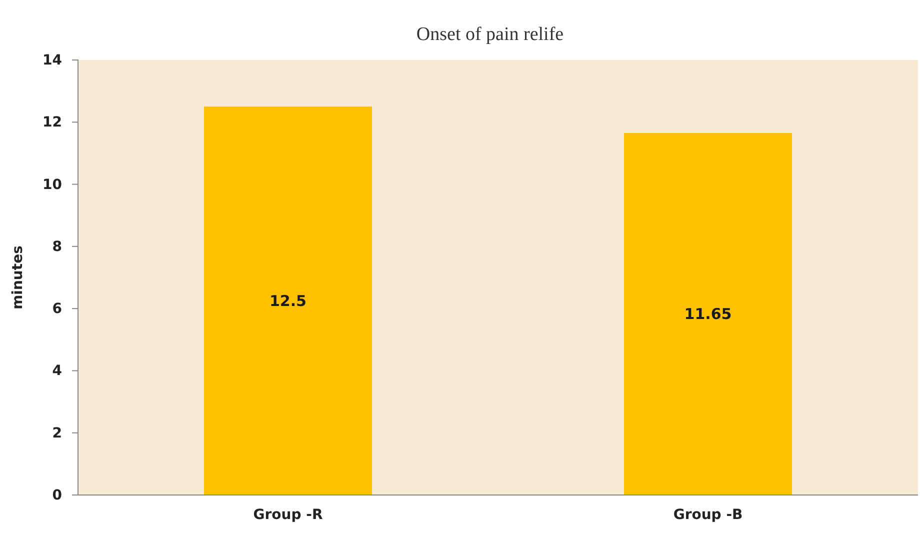 The image size is (920, 541). I want to click on x-tick-label: Group -R, so click(288, 514).